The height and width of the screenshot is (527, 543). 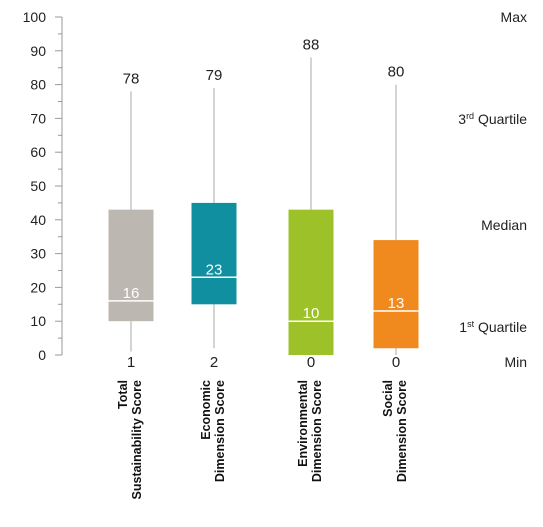 I want to click on legend-label: Median, so click(x=504, y=225).